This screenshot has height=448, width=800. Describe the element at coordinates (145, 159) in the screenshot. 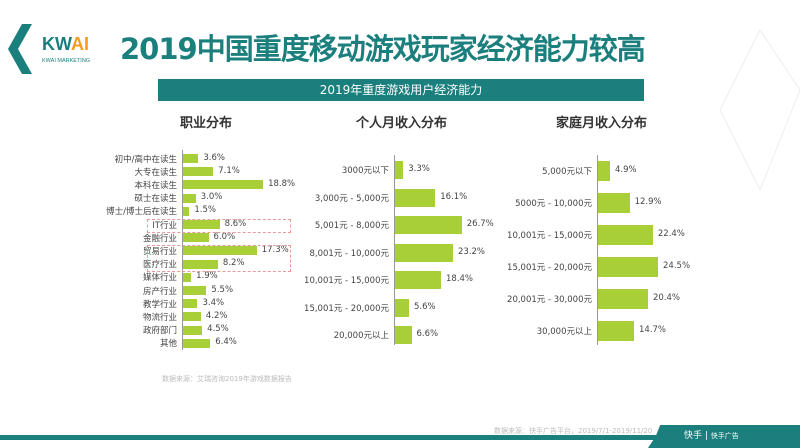

I see `category-label: 初中/高中在读生` at that location.